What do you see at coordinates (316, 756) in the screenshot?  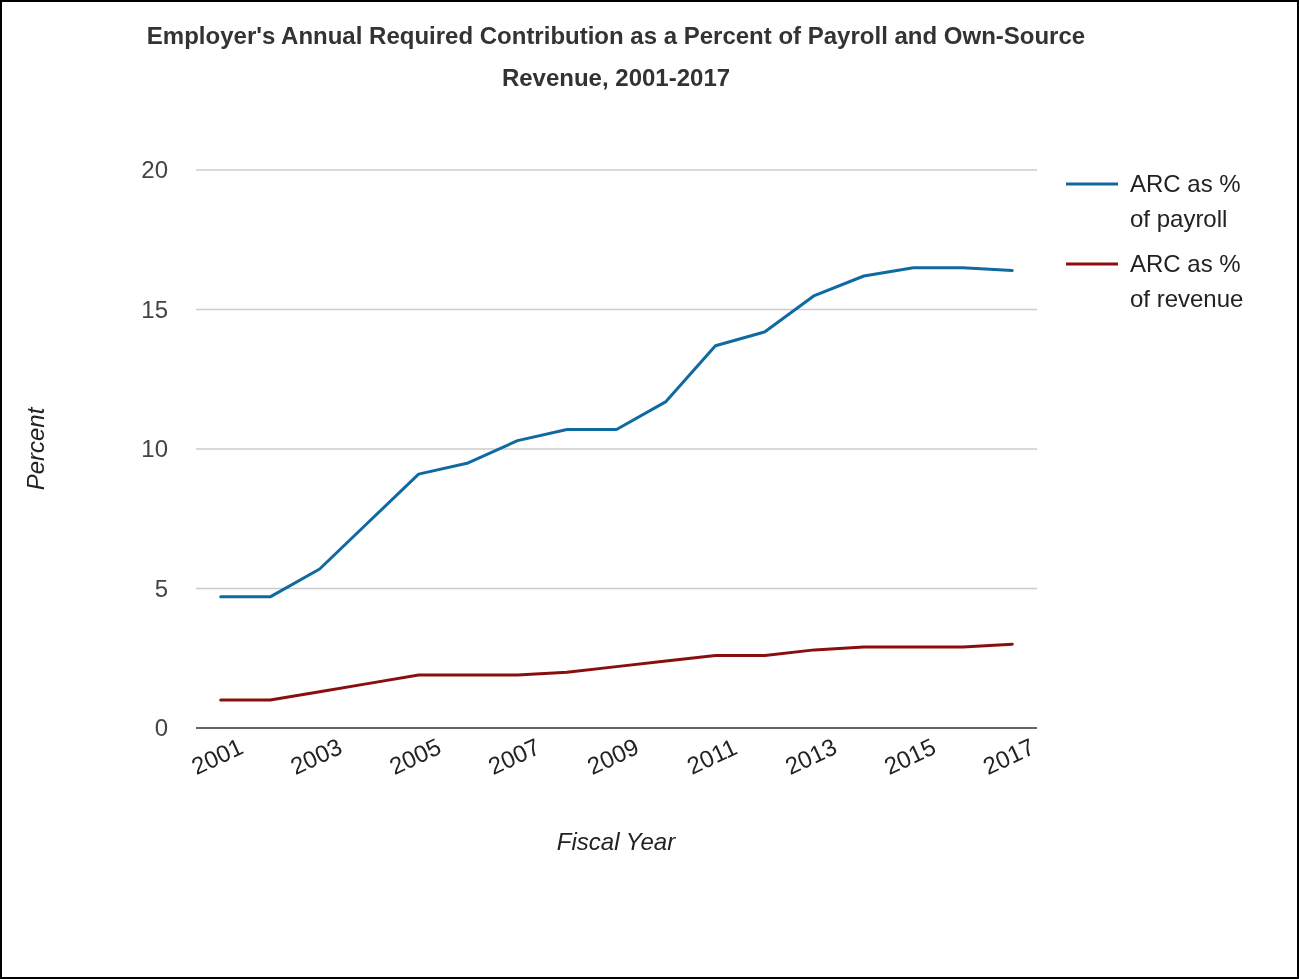 I see `x-tick-label: 2003` at bounding box center [316, 756].